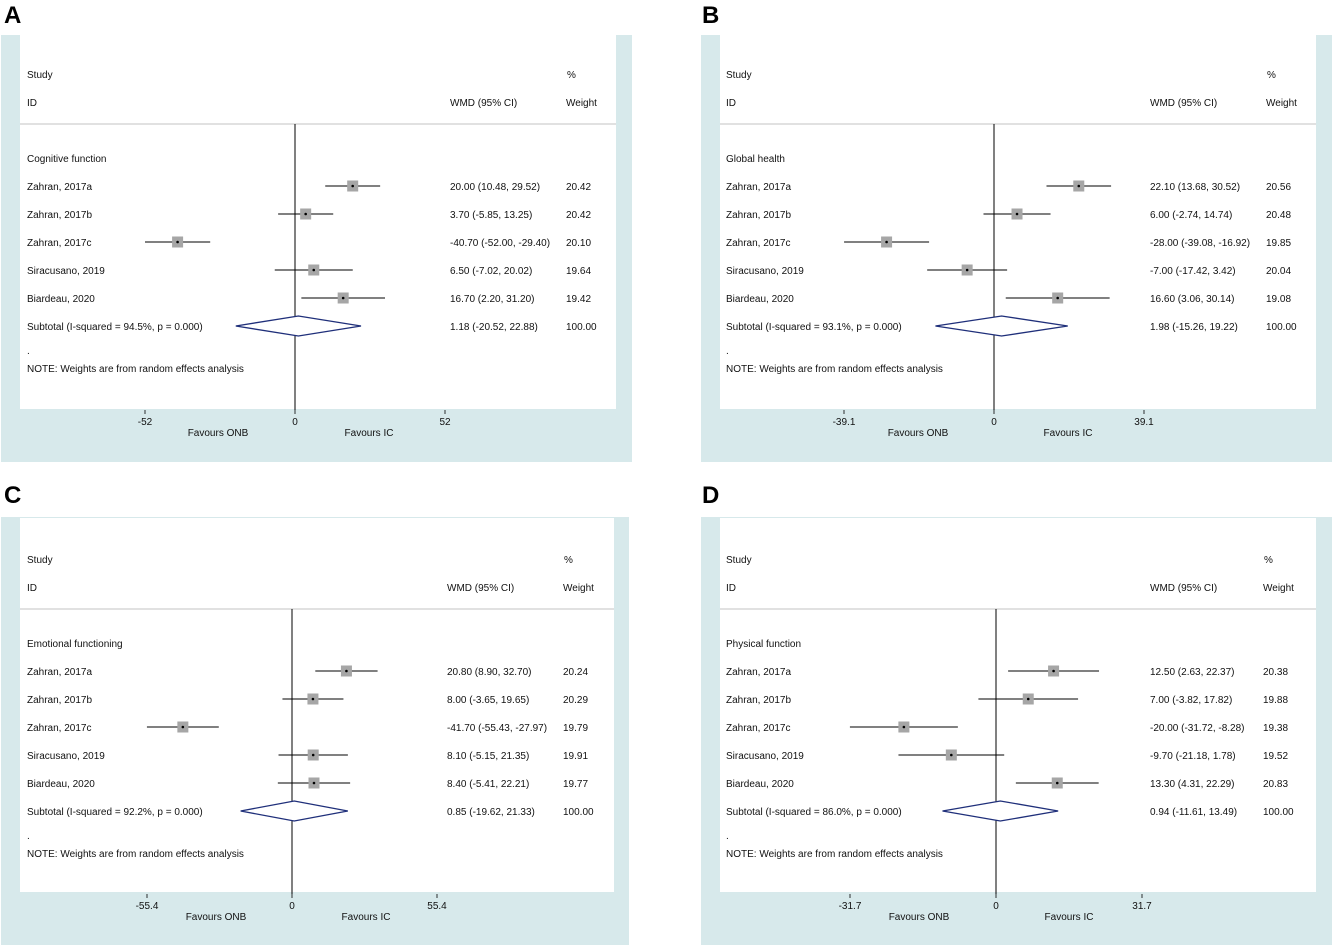  I want to click on subtotal-ci-text: 1.98 (-15.26, 19.22), so click(1194, 327).